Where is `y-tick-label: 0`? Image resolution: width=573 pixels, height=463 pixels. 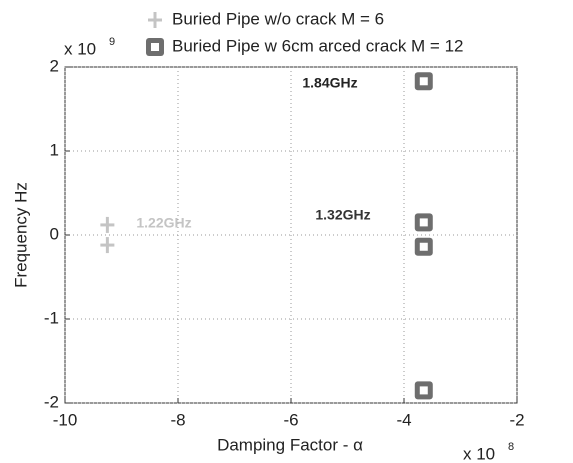 y-tick-label: 0 is located at coordinates (54, 233).